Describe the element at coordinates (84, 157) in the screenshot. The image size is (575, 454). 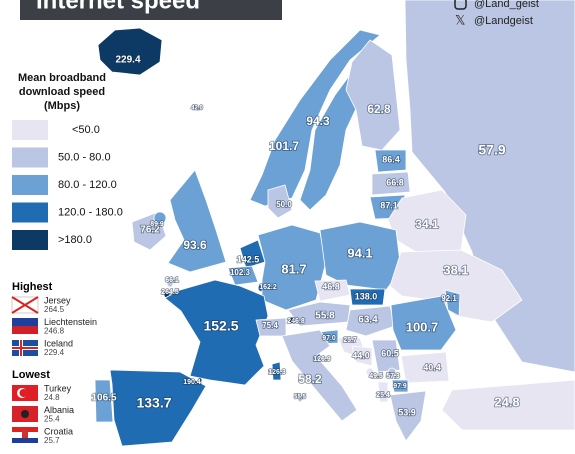
I see `legend-label: 50.0 - 80.0` at that location.